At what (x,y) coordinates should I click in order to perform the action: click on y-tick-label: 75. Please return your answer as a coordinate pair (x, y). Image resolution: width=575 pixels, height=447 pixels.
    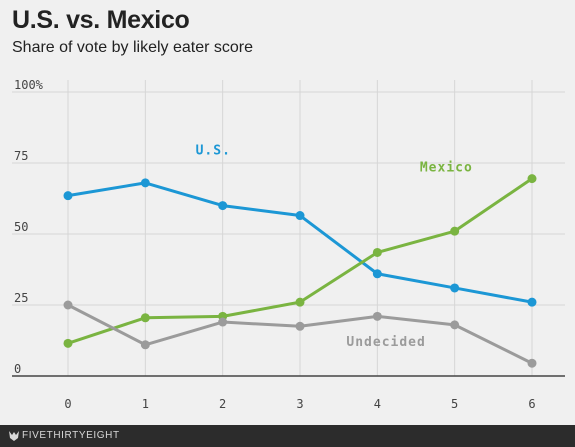
    Looking at the image, I should click on (21, 156).